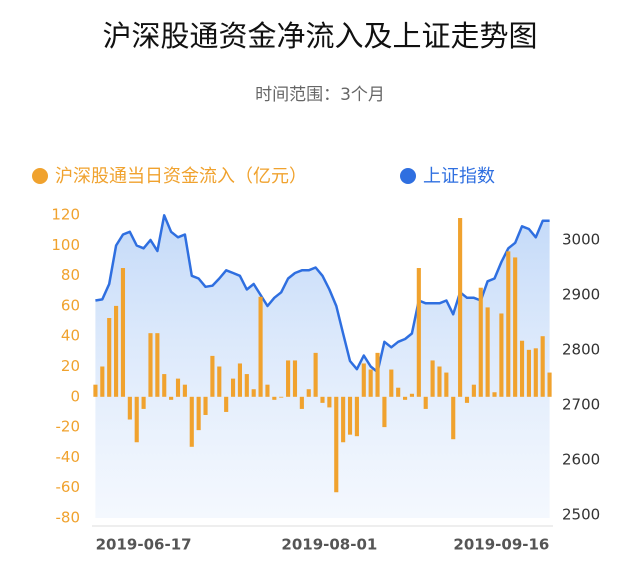 The width and height of the screenshot is (639, 565). I want to click on y2-tick-label: 2500, so click(581, 514).